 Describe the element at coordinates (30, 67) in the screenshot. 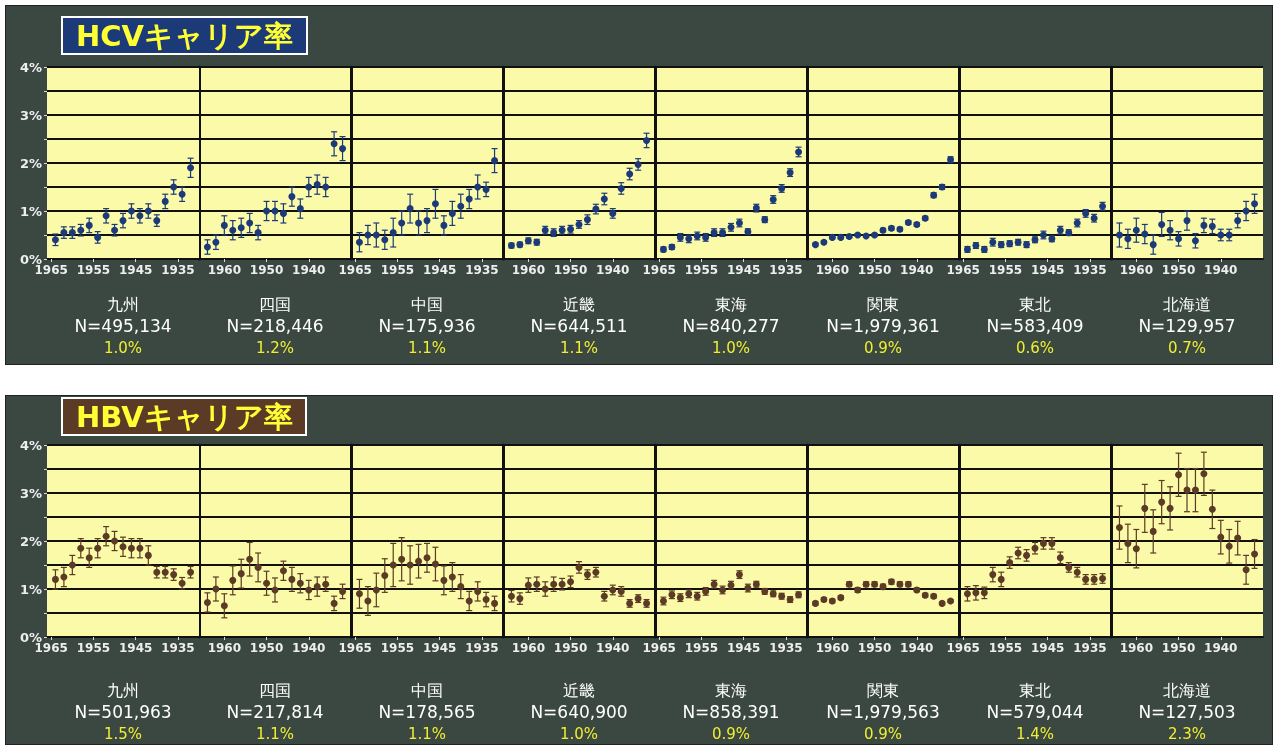

I see `y-tick-label: 4%` at that location.